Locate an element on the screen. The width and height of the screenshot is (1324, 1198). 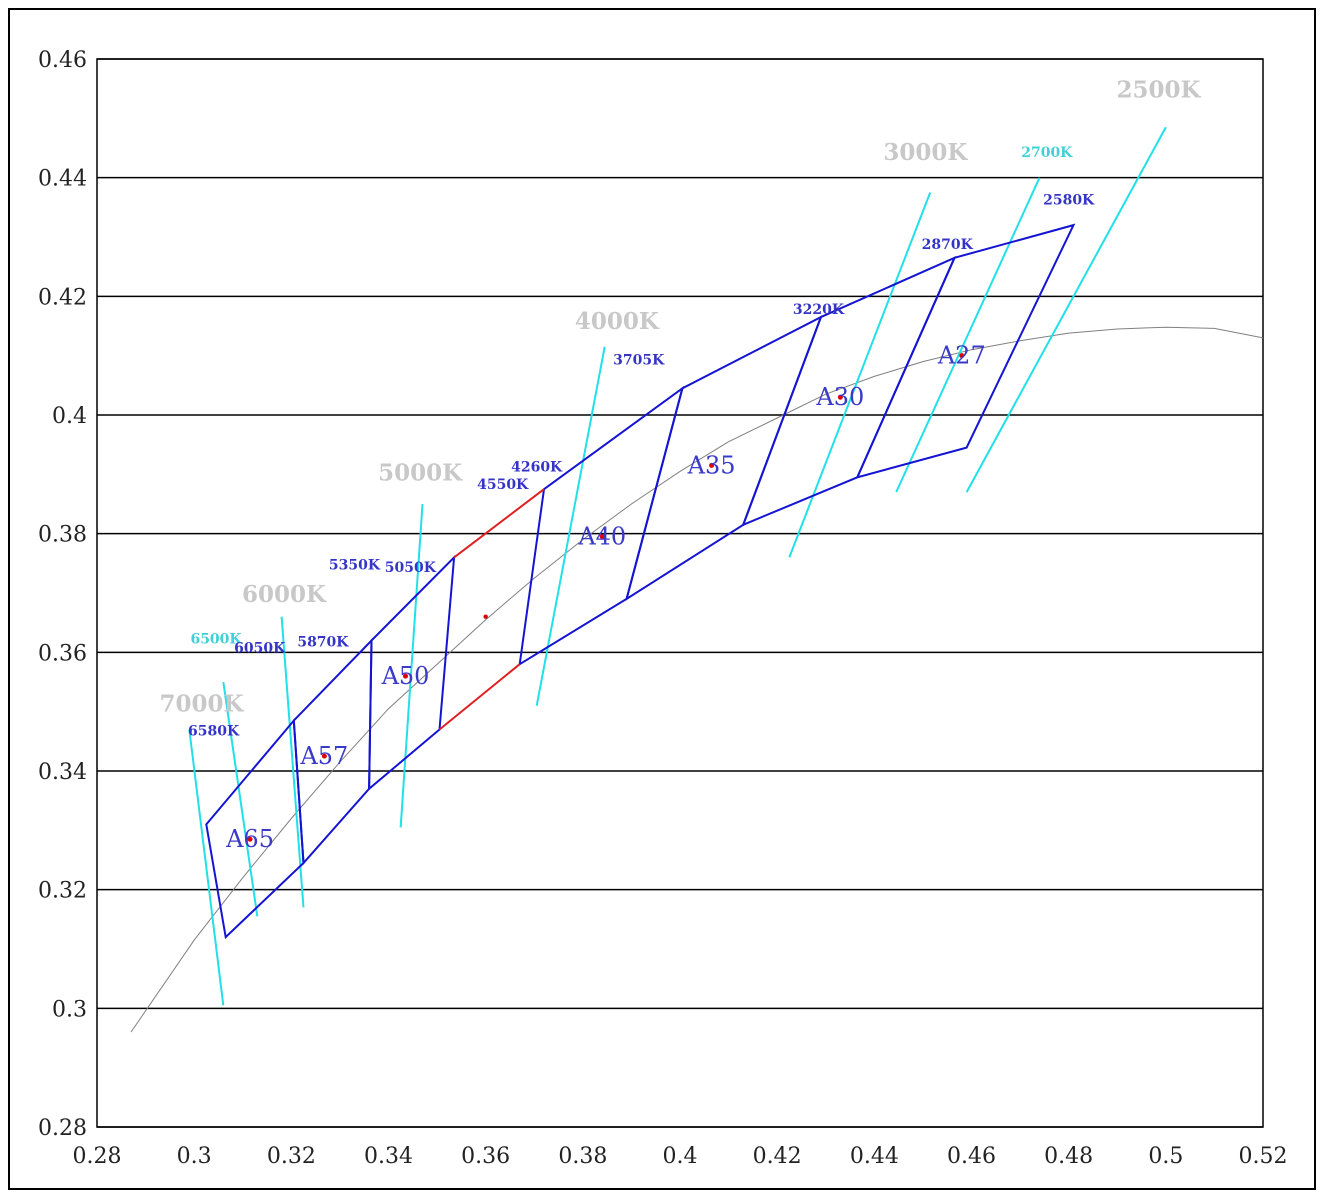
y-tick-label: 0.3 is located at coordinates (69, 1009).